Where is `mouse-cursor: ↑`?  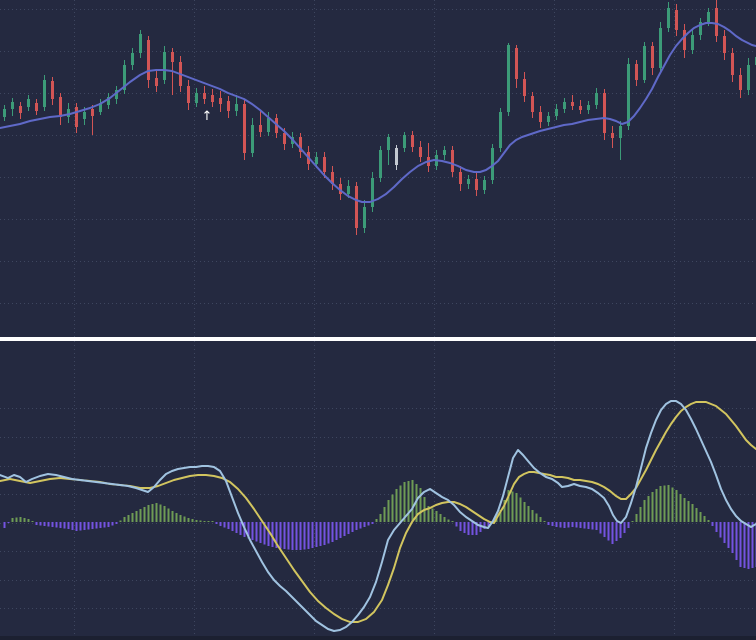 mouse-cursor: ↑ is located at coordinates (207, 116).